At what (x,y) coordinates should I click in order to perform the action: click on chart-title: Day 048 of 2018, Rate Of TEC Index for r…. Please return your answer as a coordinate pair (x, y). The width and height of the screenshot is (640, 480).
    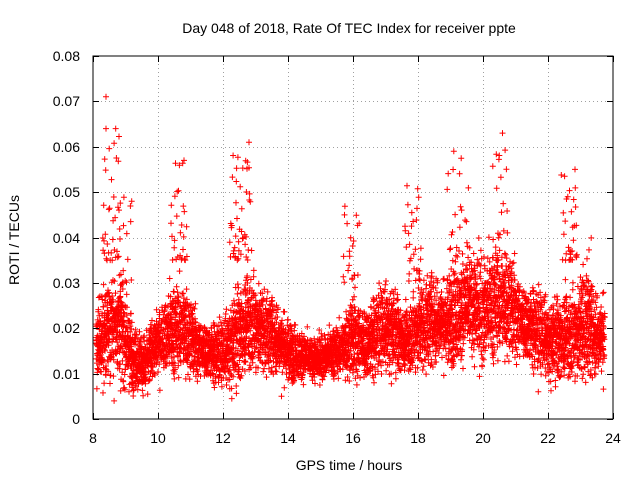
    Looking at the image, I should click on (349, 28).